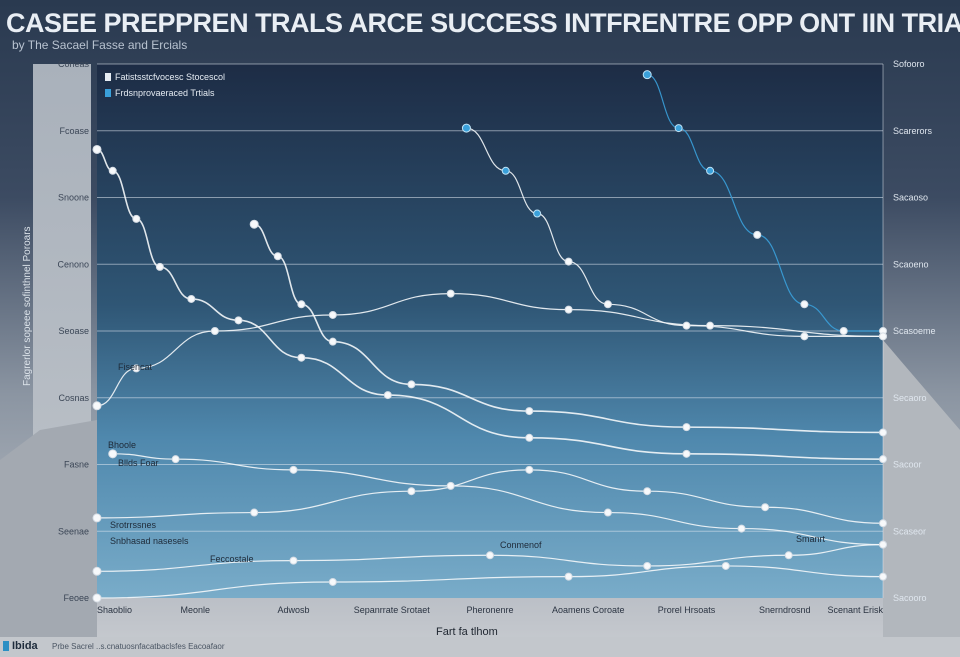 This screenshot has height=657, width=960. Describe the element at coordinates (914, 331) in the screenshot. I see `y-tick-label-right: Scasoeme` at that location.